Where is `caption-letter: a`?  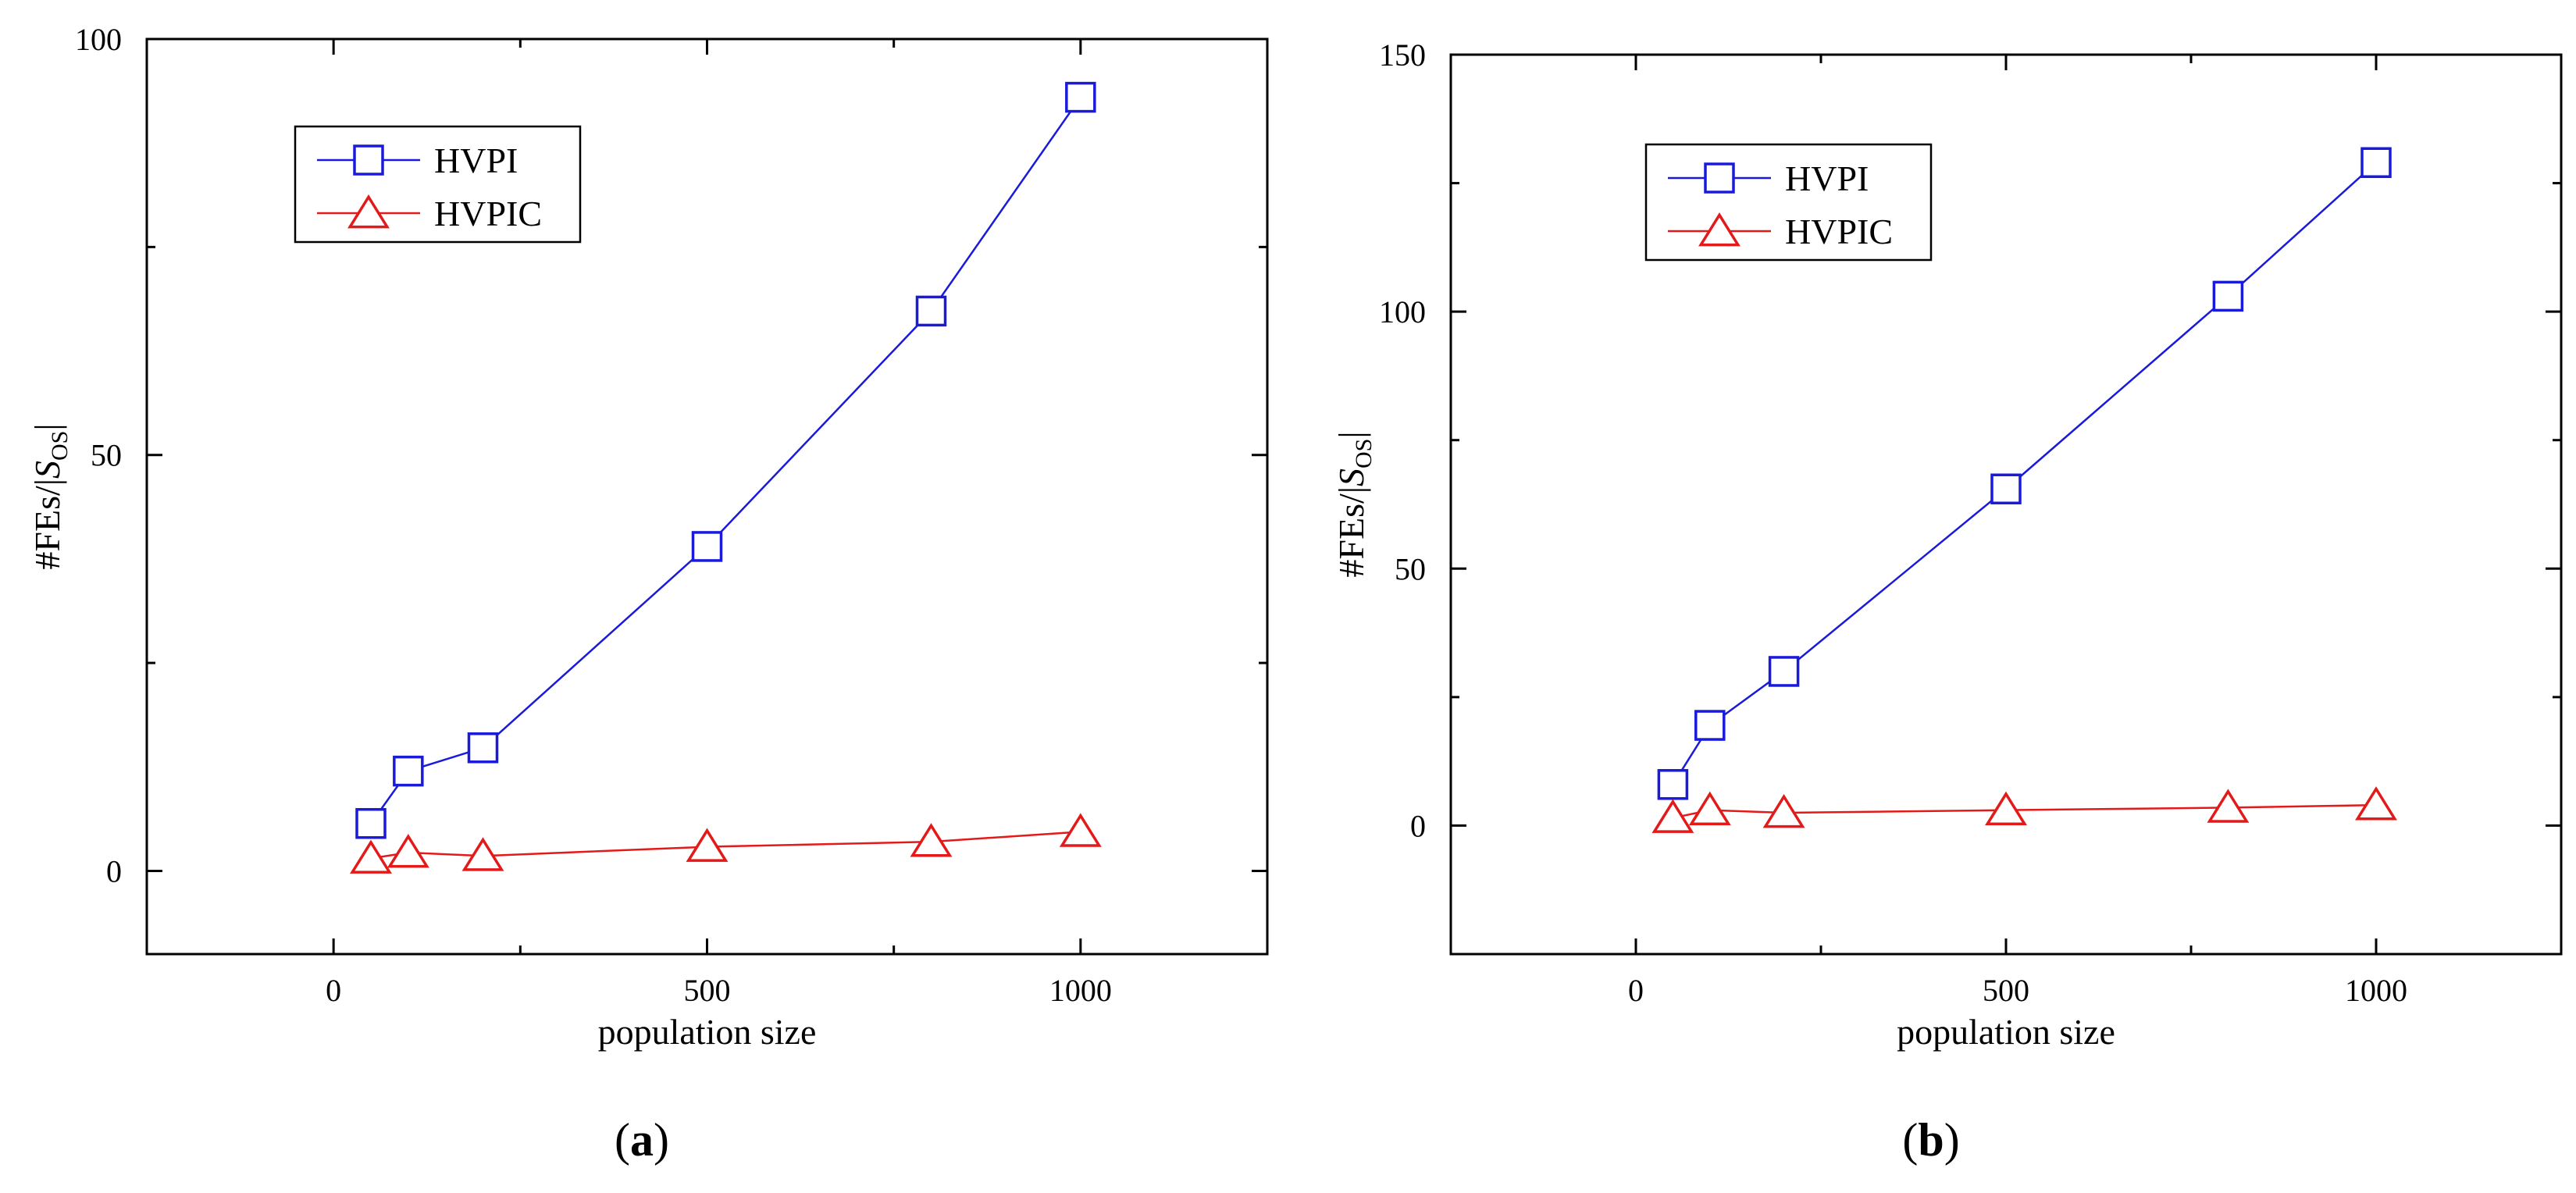 caption-letter: a is located at coordinates (642, 1140).